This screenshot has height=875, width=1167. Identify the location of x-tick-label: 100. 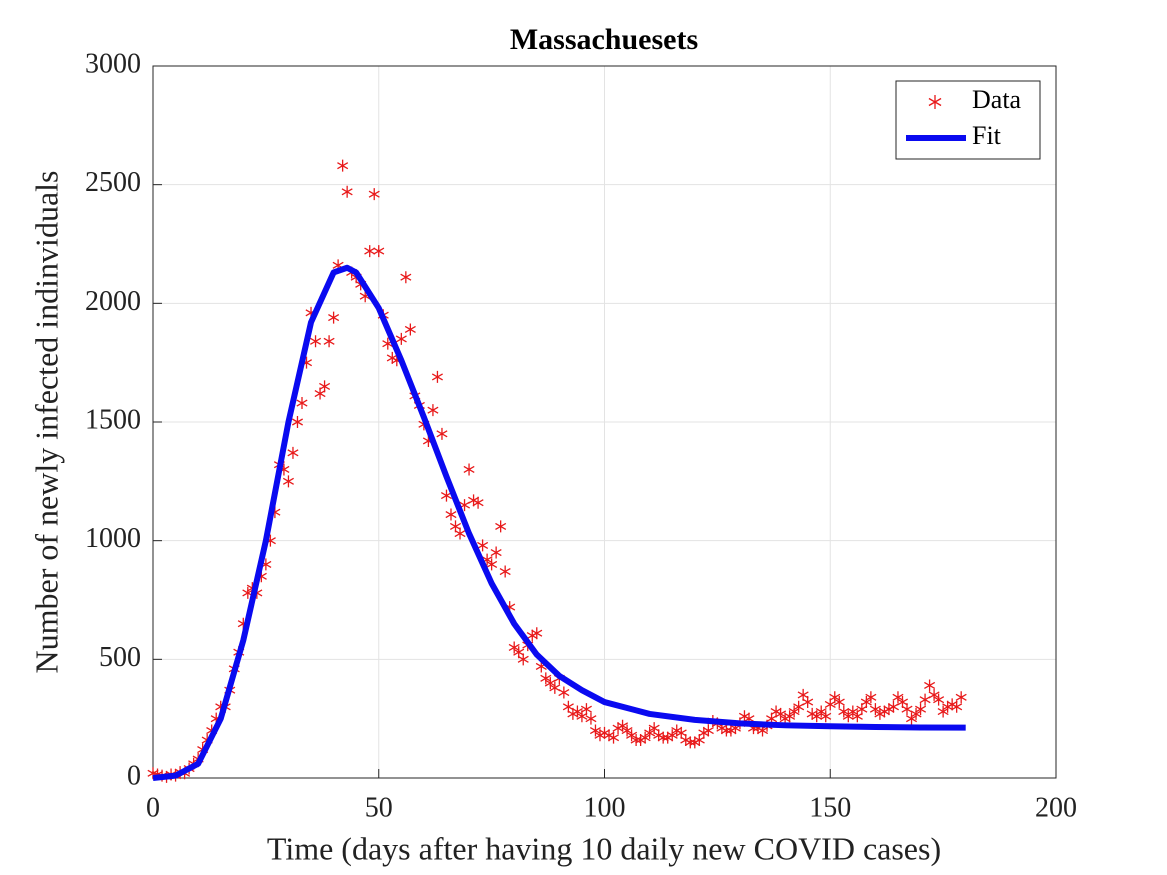
(605, 807).